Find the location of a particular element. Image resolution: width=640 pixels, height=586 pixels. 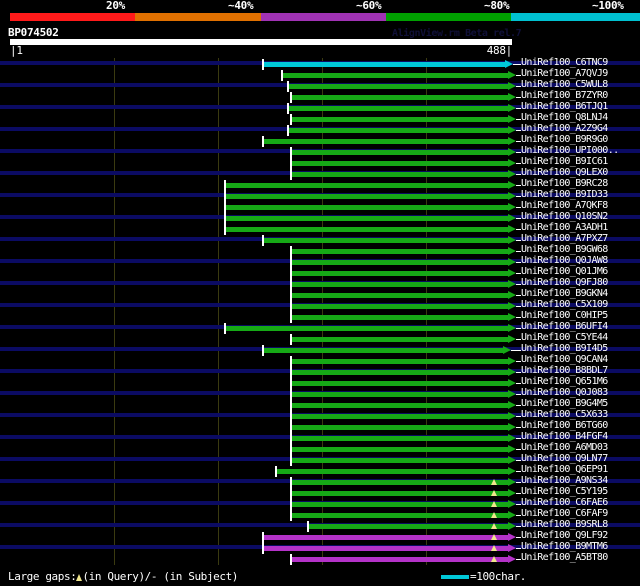

hit-accession-label: UniRef100_B6TJQ1 is located at coordinates (564, 106).